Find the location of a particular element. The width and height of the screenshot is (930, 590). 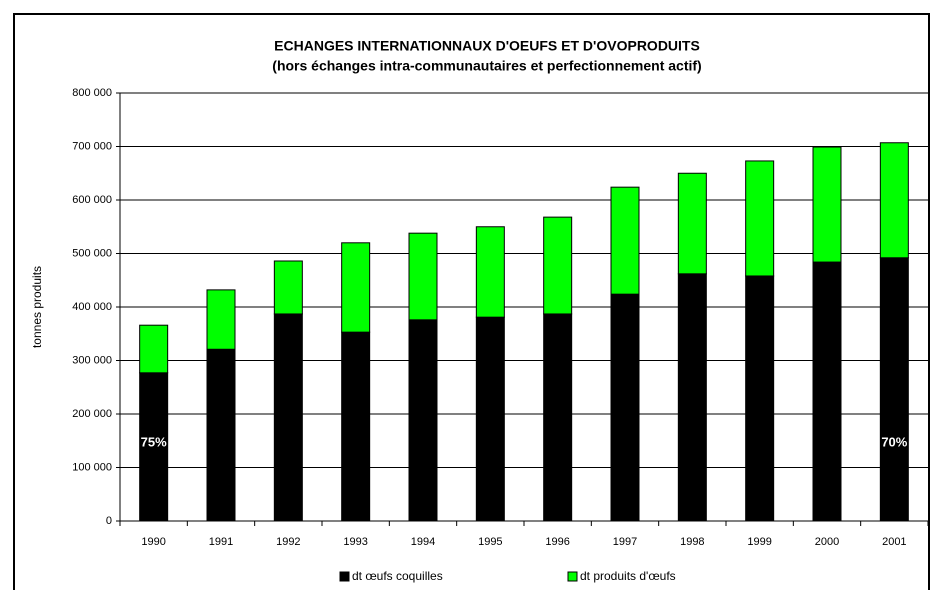

annotation: 75% is located at coordinates (154, 441).